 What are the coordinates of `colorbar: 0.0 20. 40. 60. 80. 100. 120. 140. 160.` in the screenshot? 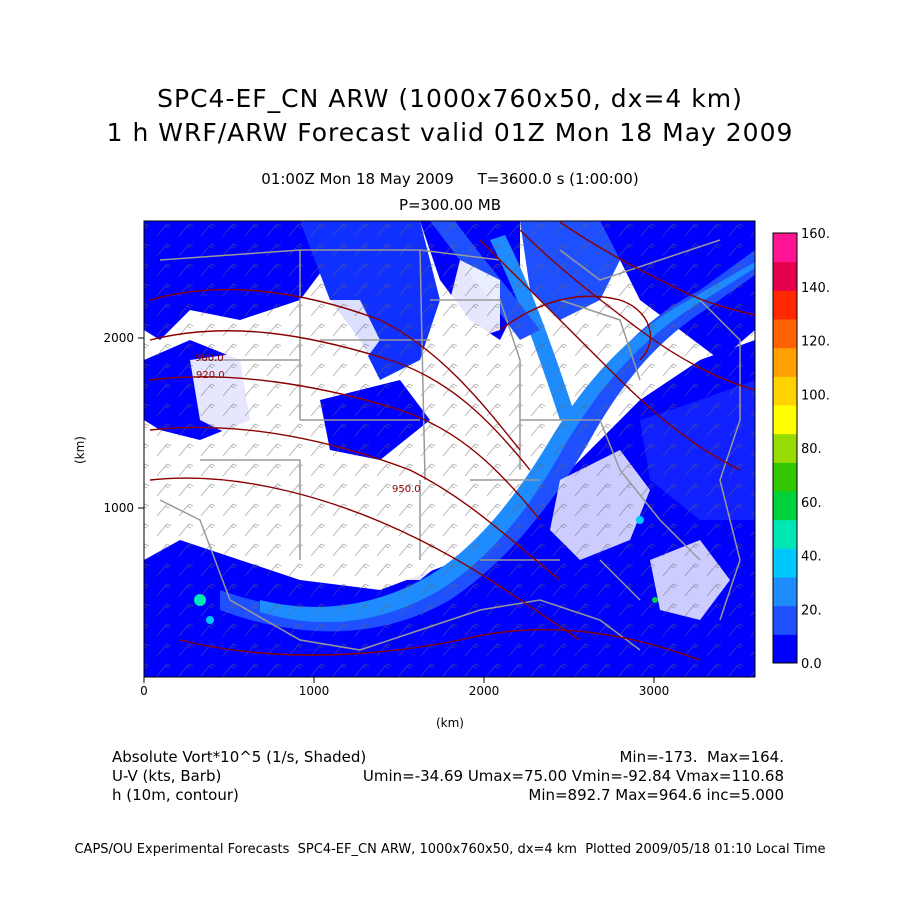 It's located at (801, 449).